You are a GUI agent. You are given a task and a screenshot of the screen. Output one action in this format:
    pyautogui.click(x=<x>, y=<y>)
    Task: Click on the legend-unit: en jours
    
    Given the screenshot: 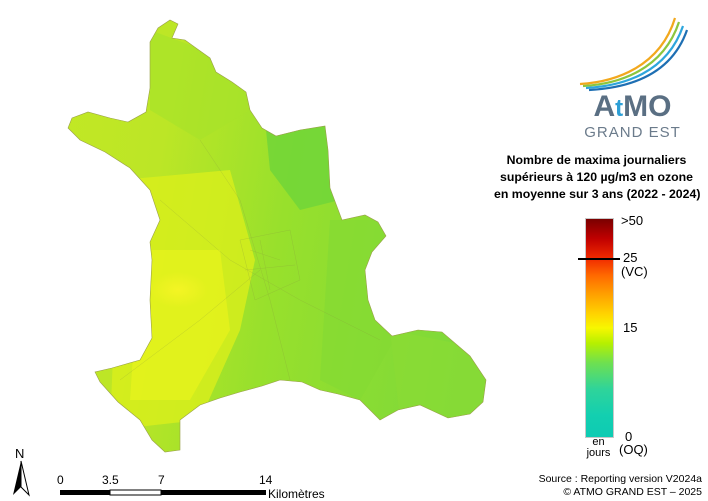 What is the action you would take?
    pyautogui.click(x=598, y=448)
    